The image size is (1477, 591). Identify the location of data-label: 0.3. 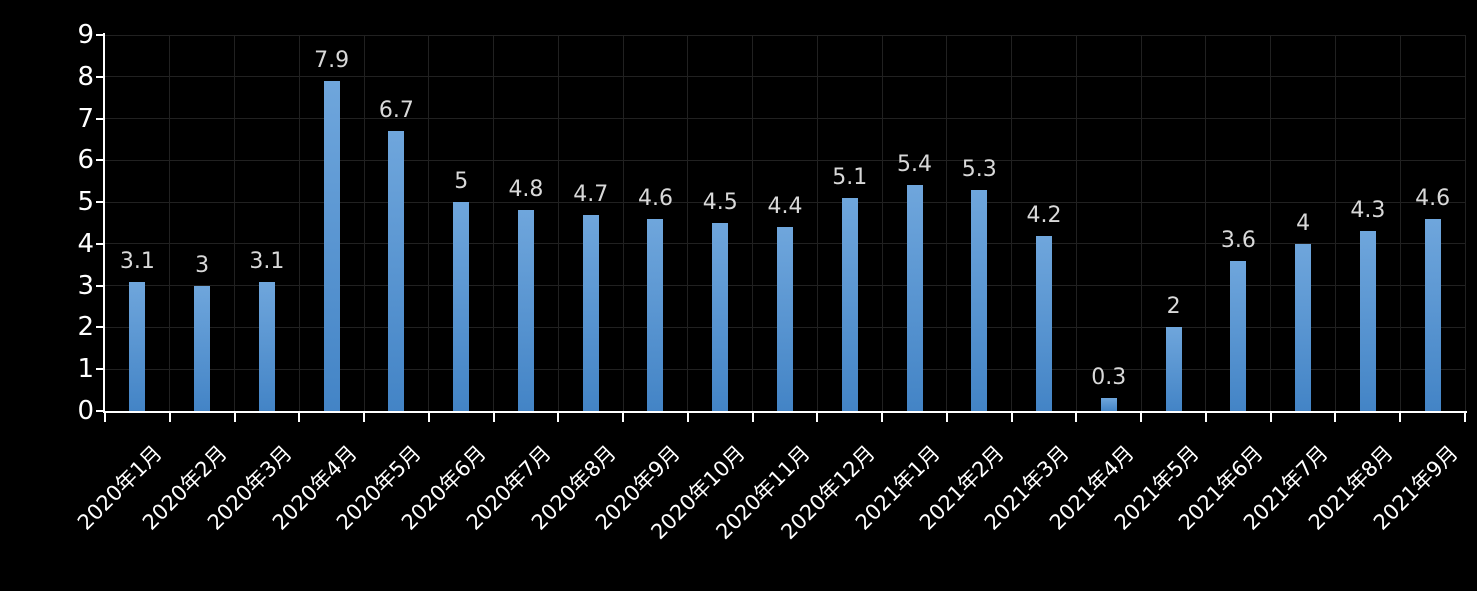
(1109, 378).